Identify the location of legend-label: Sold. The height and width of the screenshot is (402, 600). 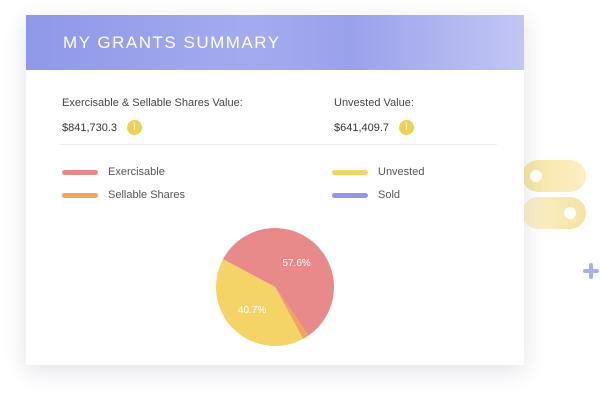
(389, 195).